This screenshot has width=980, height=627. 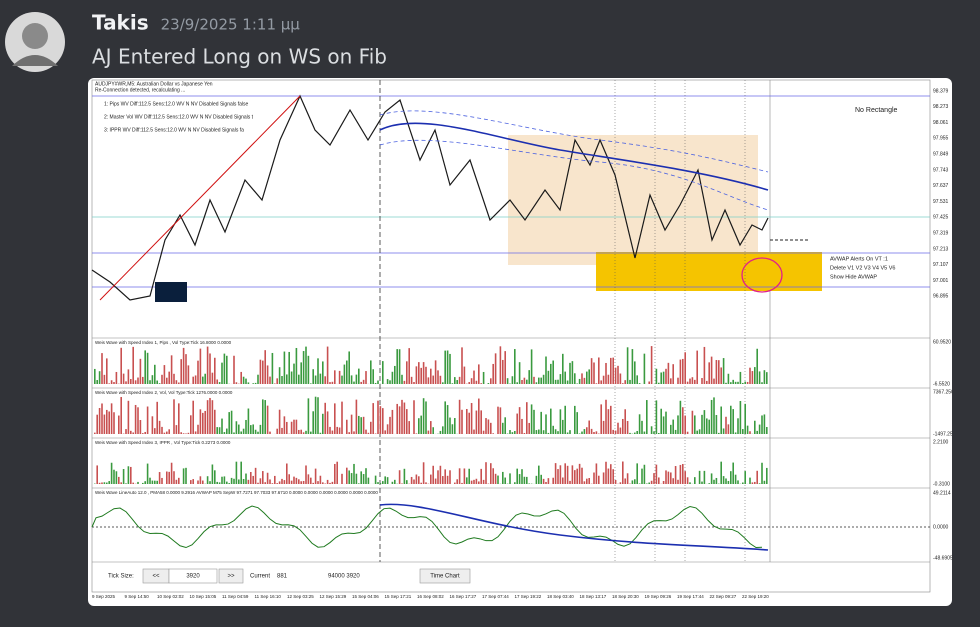 I want to click on date-label: 15 Sep 17:21, so click(x=398, y=596).